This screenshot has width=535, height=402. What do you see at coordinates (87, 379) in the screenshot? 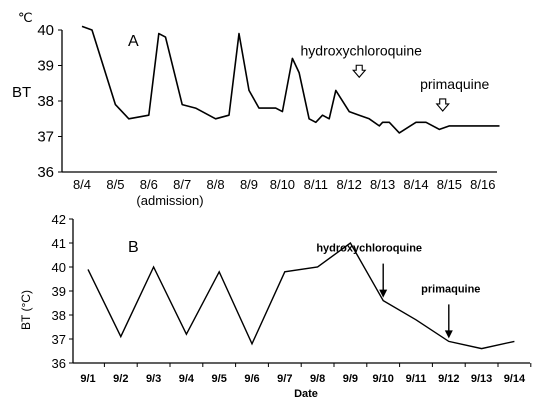
I see `panel-b-x-tick-label: 9/1` at bounding box center [87, 379].